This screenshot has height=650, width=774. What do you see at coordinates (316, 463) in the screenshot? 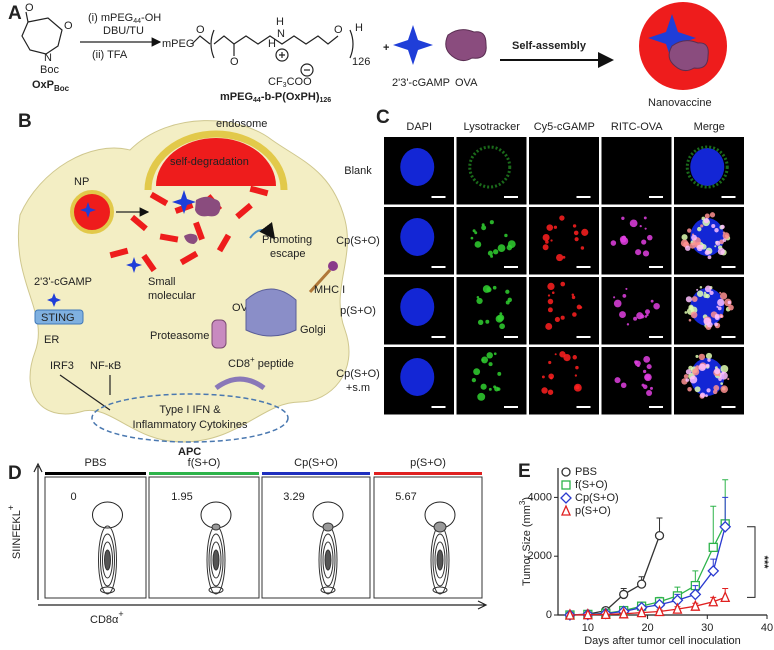
I see `sample-name: Cp(S+O)` at bounding box center [316, 463].